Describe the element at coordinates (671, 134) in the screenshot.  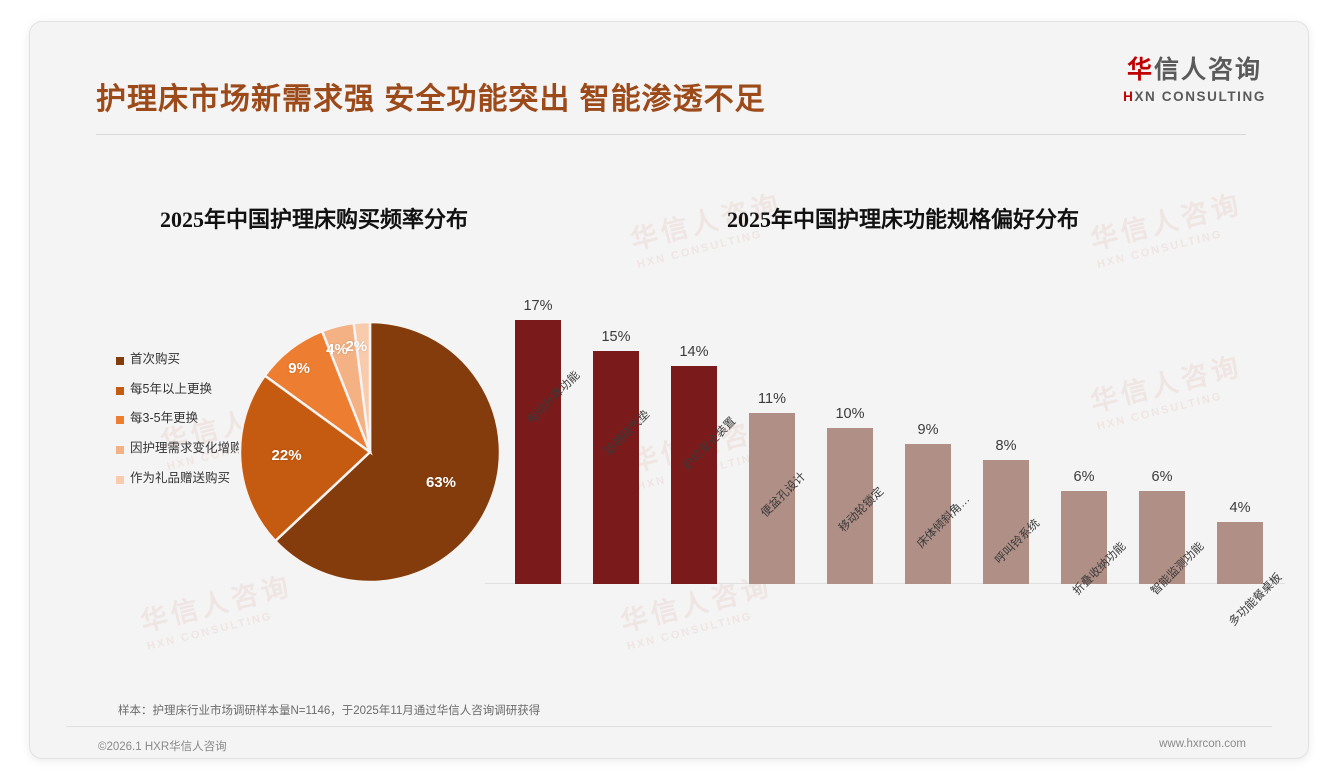
I see `header-divider` at that location.